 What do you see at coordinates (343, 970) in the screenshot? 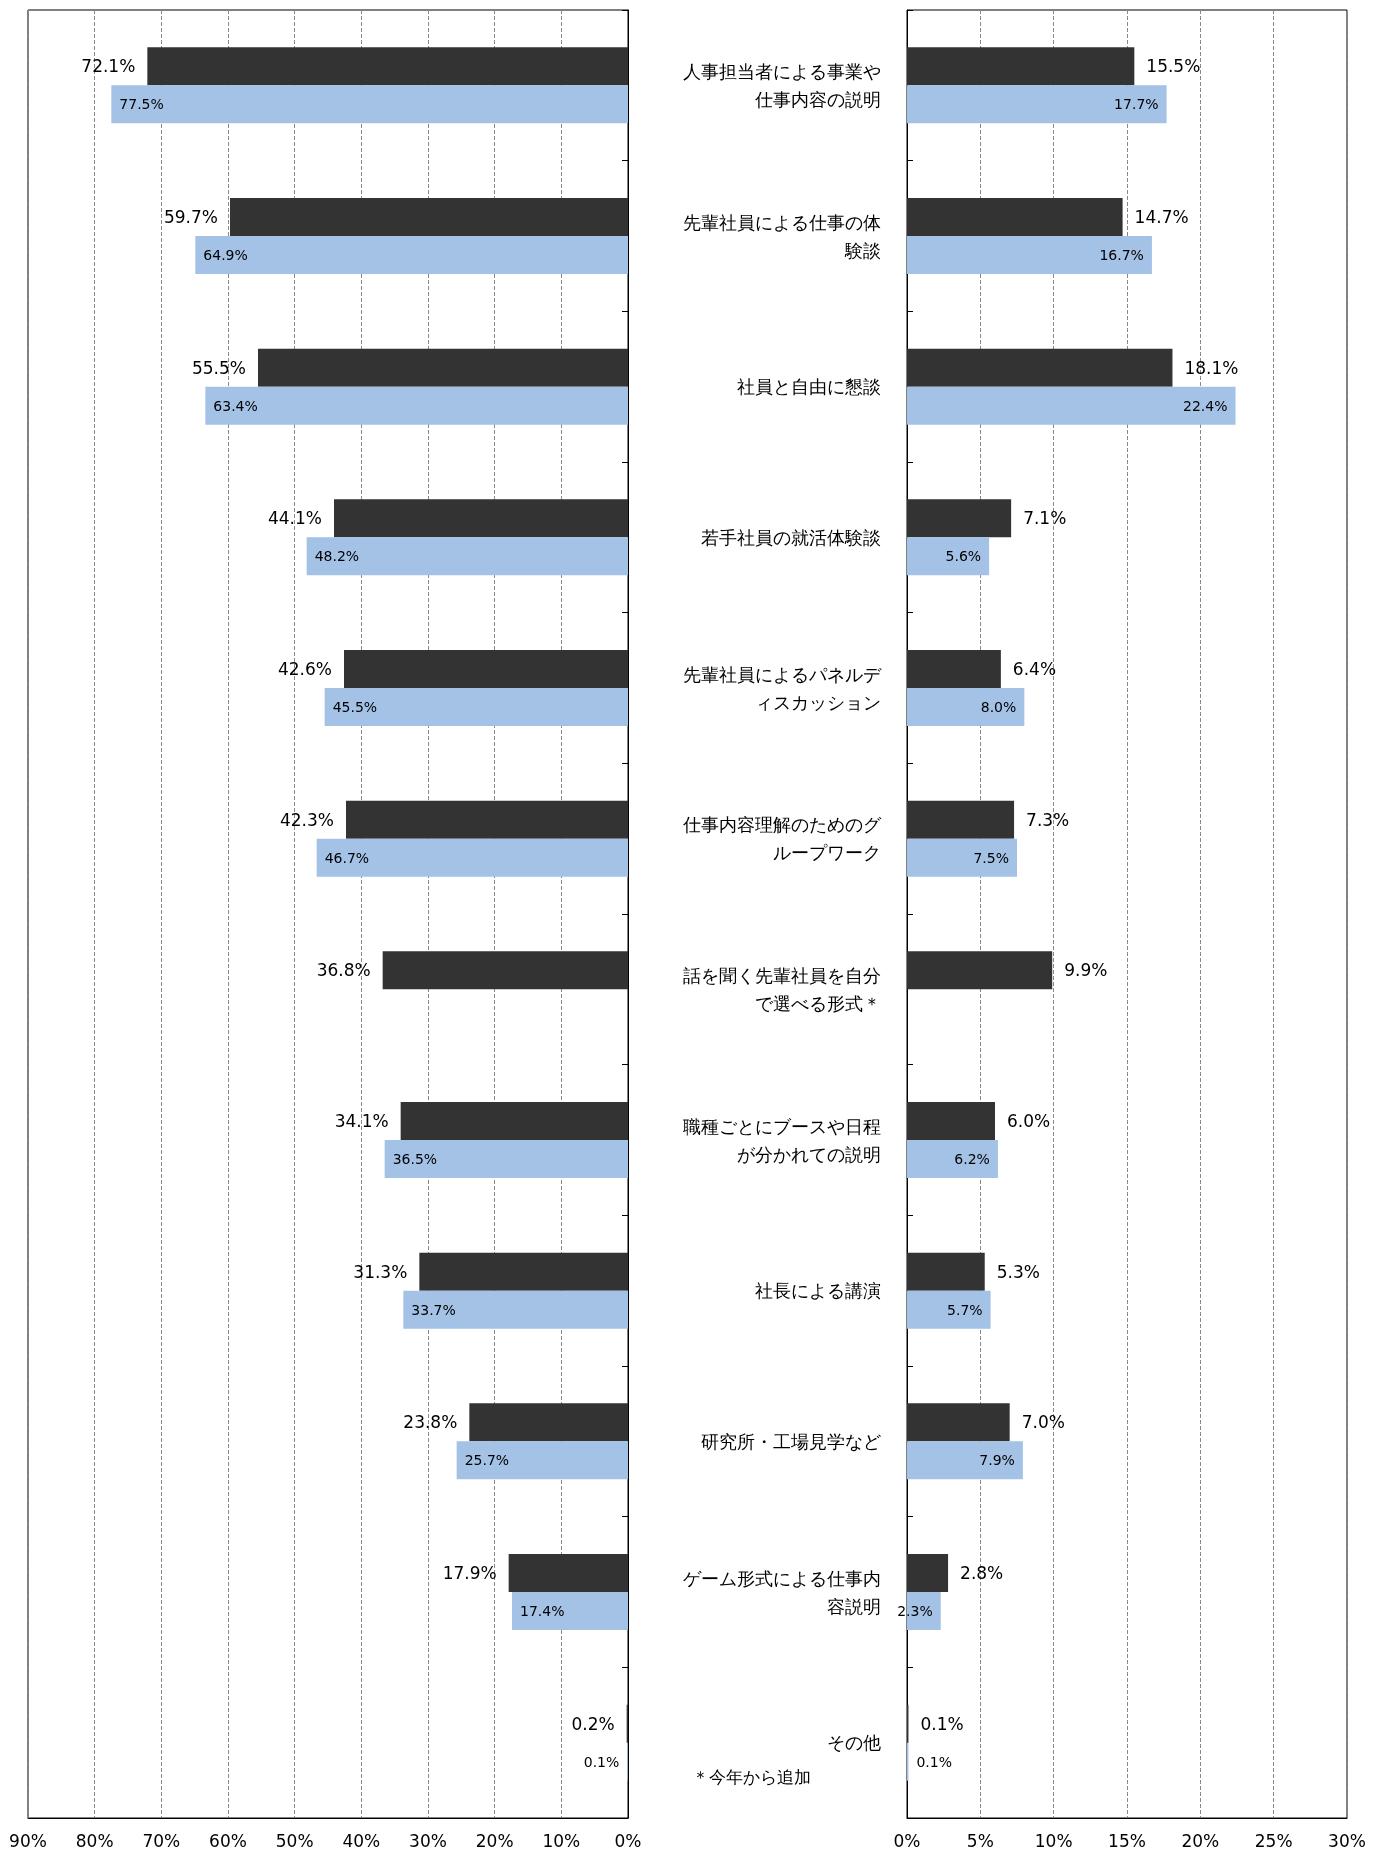
I see `data-label: 36.8%` at bounding box center [343, 970].